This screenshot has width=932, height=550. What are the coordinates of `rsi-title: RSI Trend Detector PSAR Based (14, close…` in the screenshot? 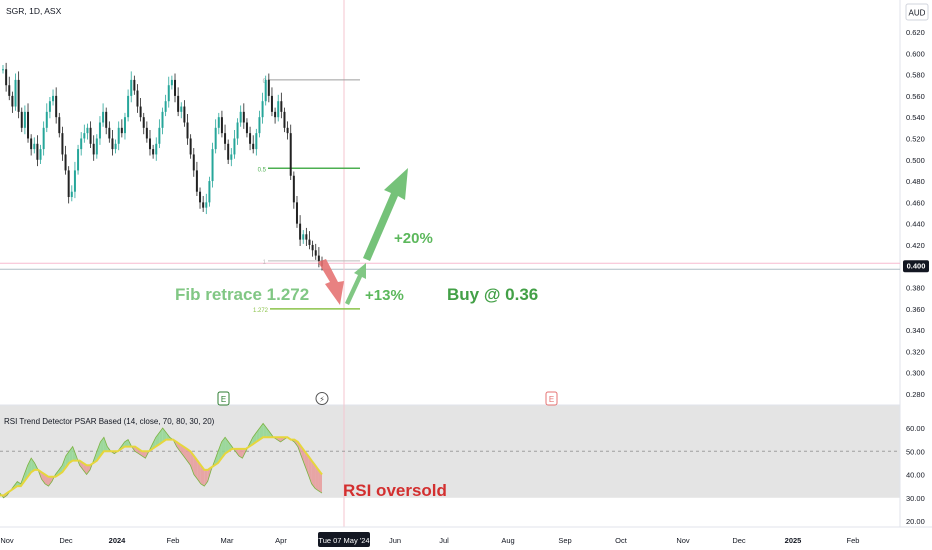 It's located at (109, 421).